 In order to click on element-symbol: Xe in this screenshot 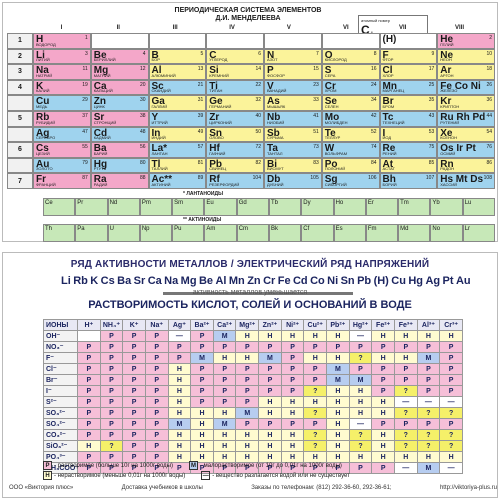, I will do `click(446, 133)`.